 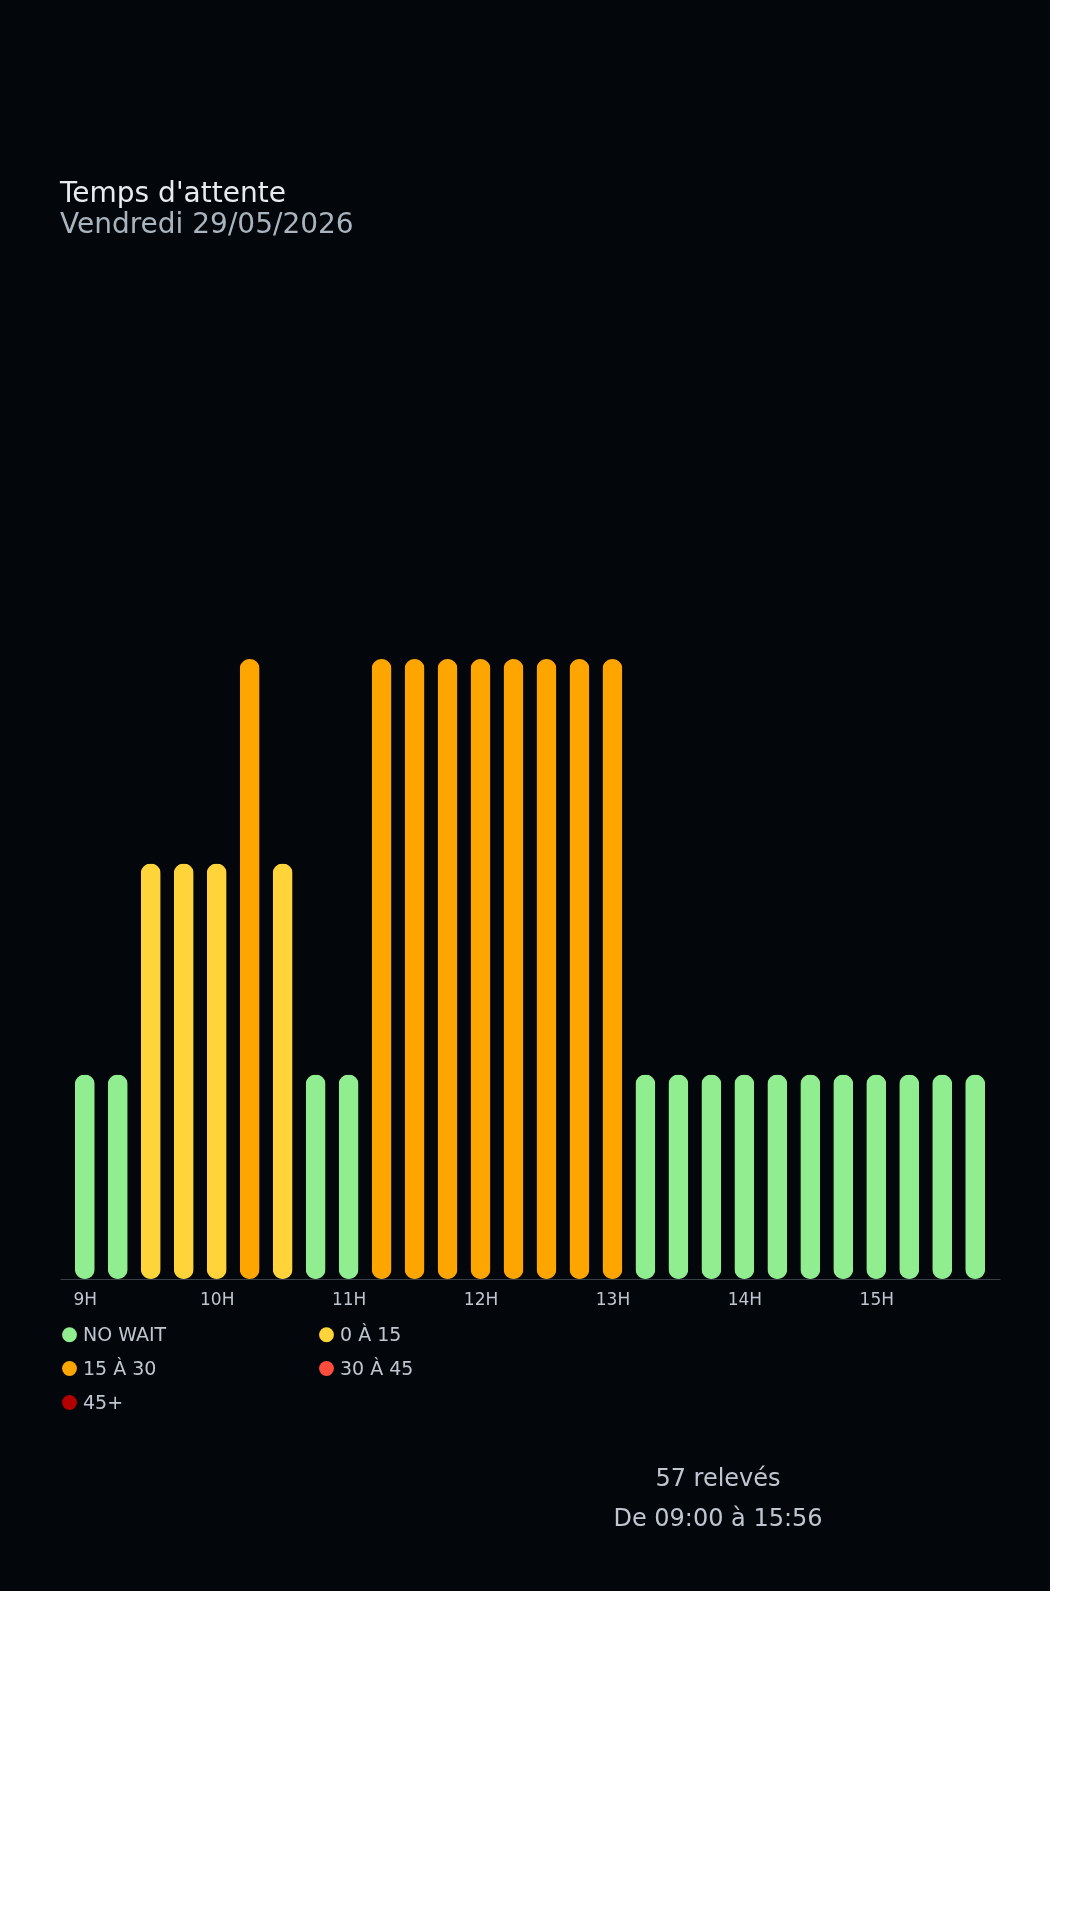 What do you see at coordinates (377, 1367) in the screenshot?
I see `legend-label: 30 À 45` at bounding box center [377, 1367].